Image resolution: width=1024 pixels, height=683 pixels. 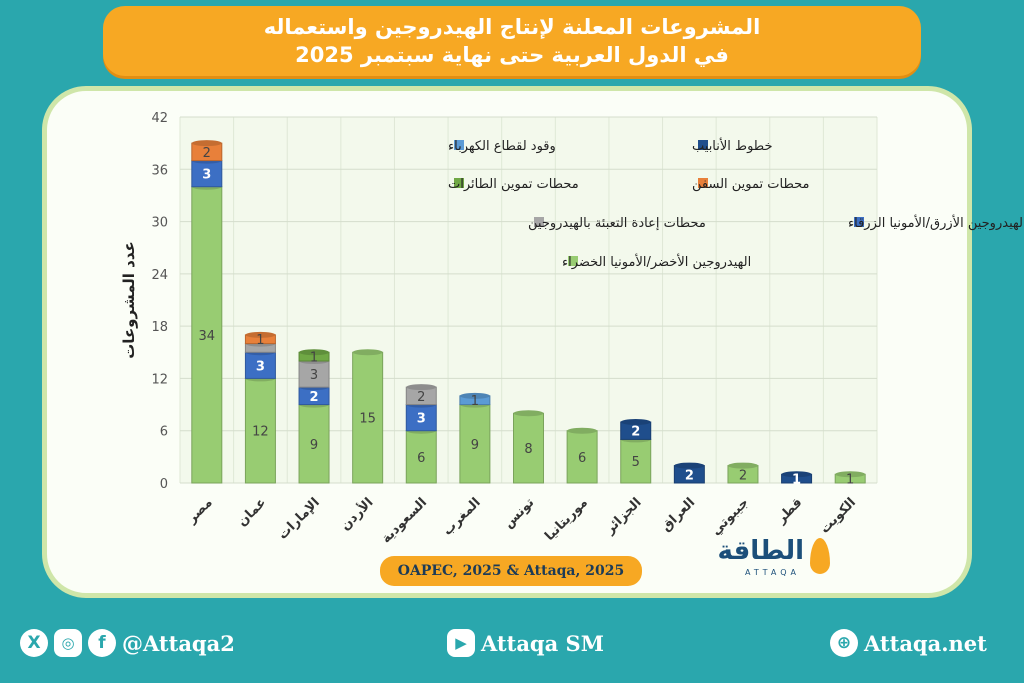 I want to click on x-category-label: السعودية, so click(x=404, y=520).